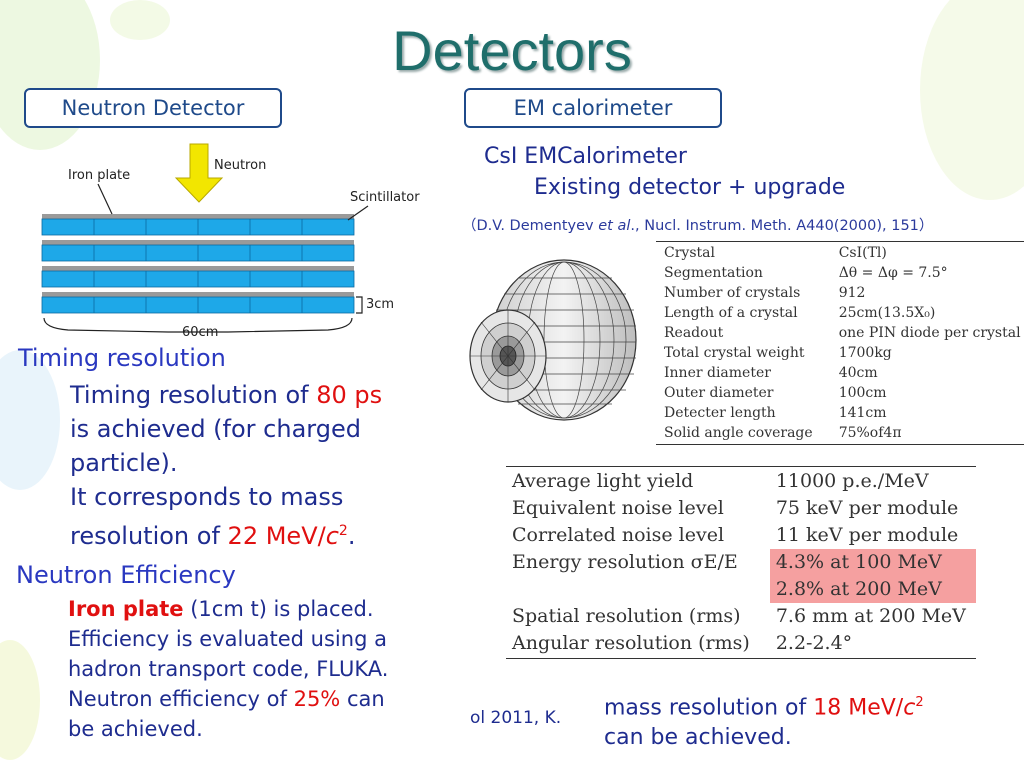  What do you see at coordinates (124, 463) in the screenshot?
I see `timing-line3: particle).` at bounding box center [124, 463].